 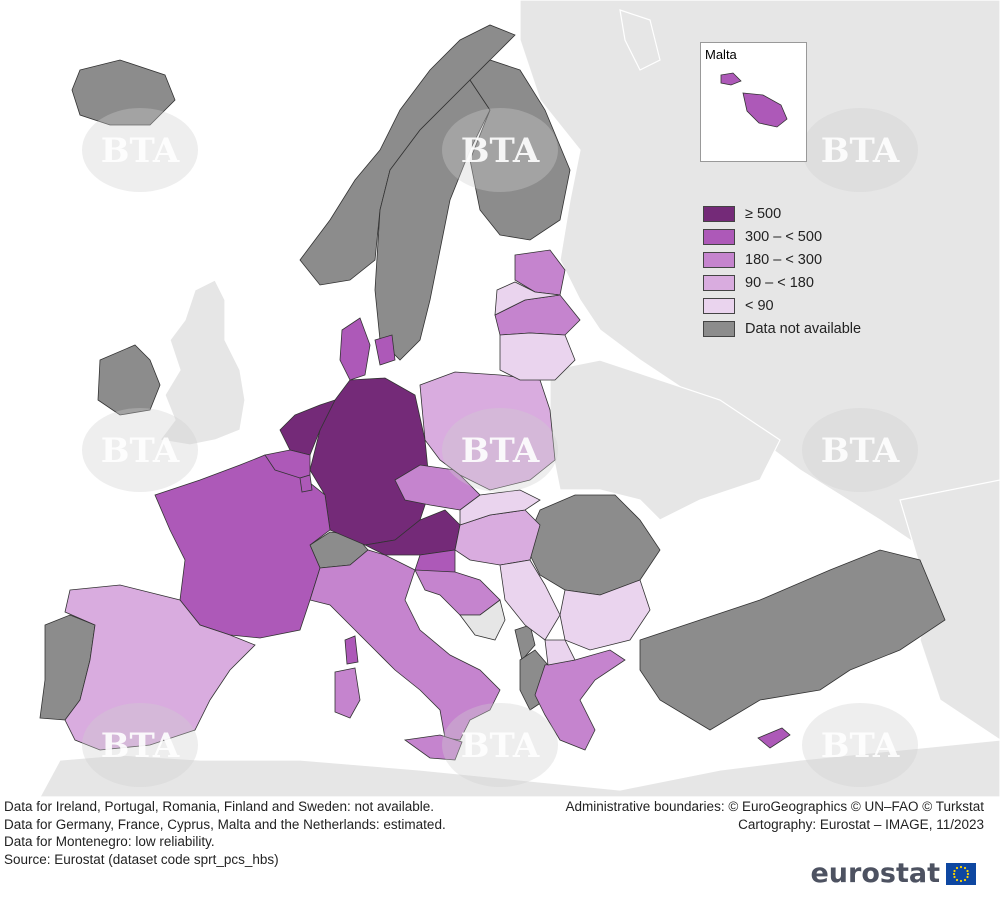 I want to click on legend-label: 90 – < 180, so click(x=779, y=282).